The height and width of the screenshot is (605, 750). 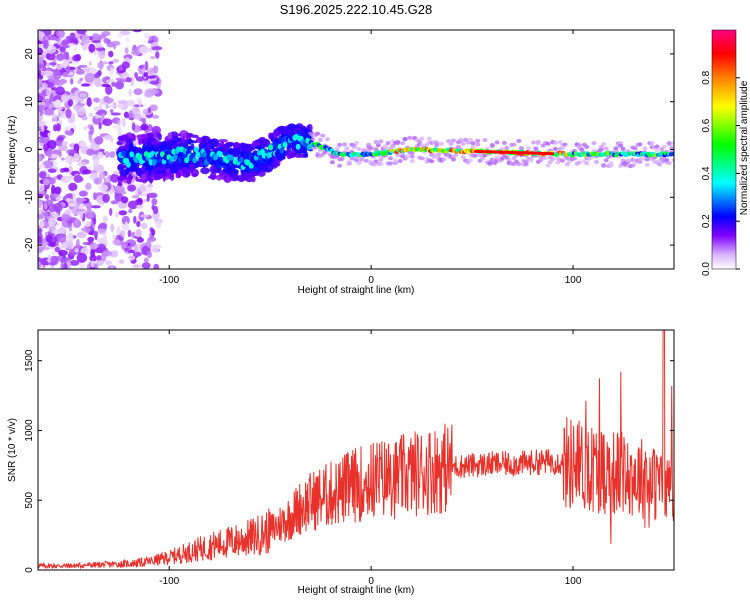 I want to click on colorbar-tick-label: 0.6, so click(x=706, y=125).